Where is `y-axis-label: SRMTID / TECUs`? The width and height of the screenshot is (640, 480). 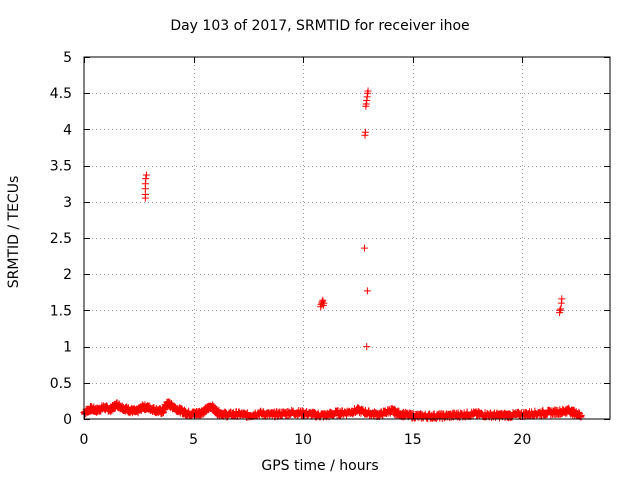 y-axis-label: SRMTID / TECUs is located at coordinates (14, 232).